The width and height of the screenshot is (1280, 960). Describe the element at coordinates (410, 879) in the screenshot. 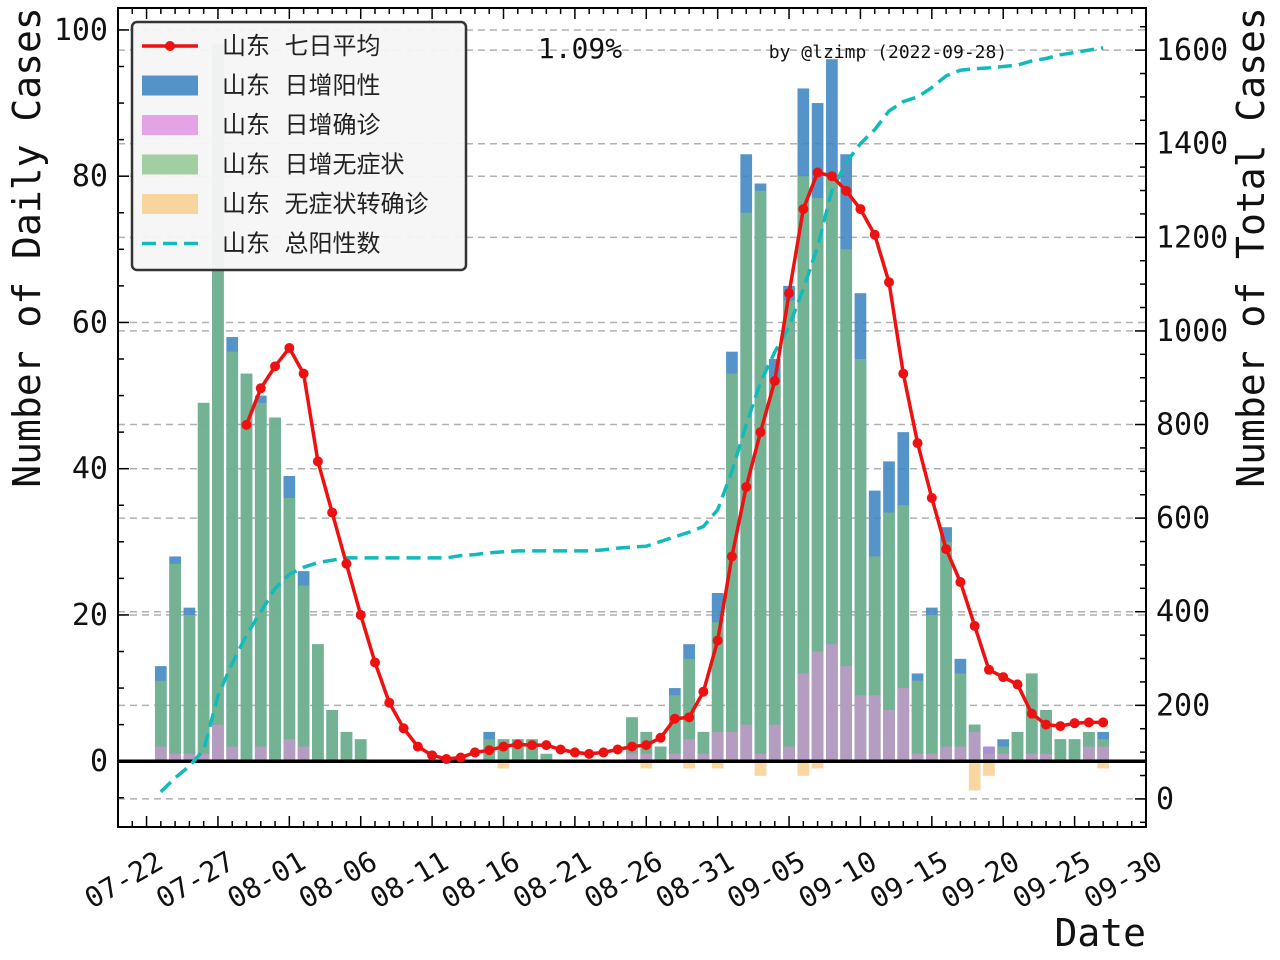

I see `tick-label-bottom: 08-11` at that location.